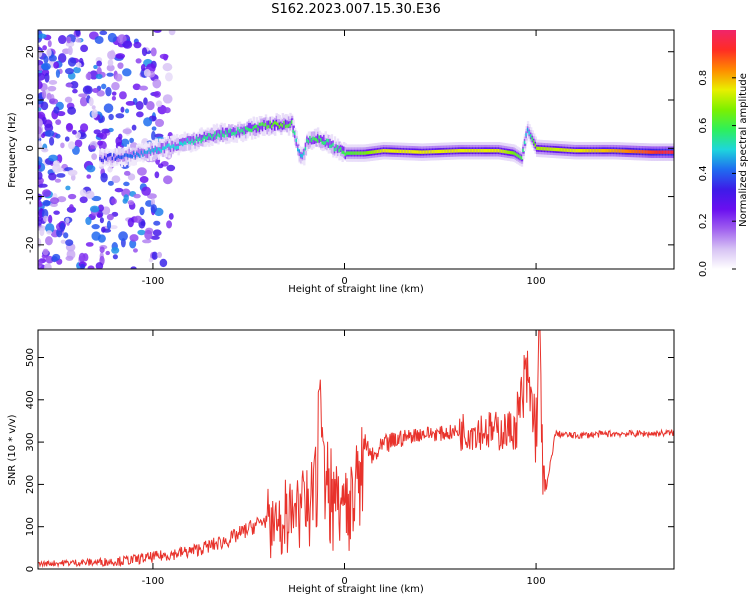  Describe the element at coordinates (703, 126) in the screenshot. I see `colorbar-tick-label: 0.6` at that location.